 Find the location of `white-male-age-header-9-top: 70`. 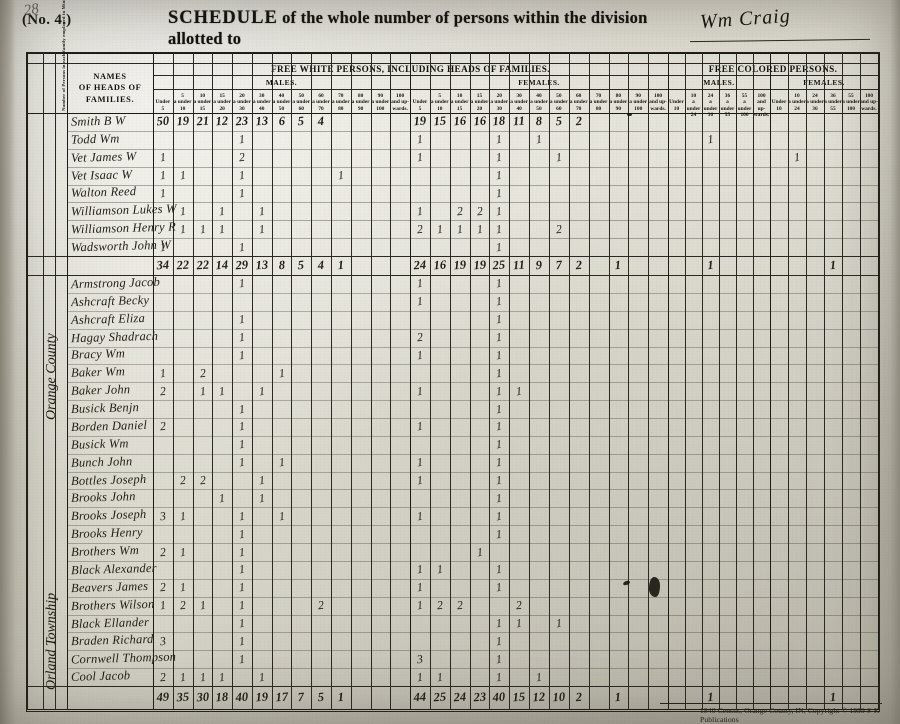

white-male-age-header-9-top: 70 is located at coordinates (341, 96).